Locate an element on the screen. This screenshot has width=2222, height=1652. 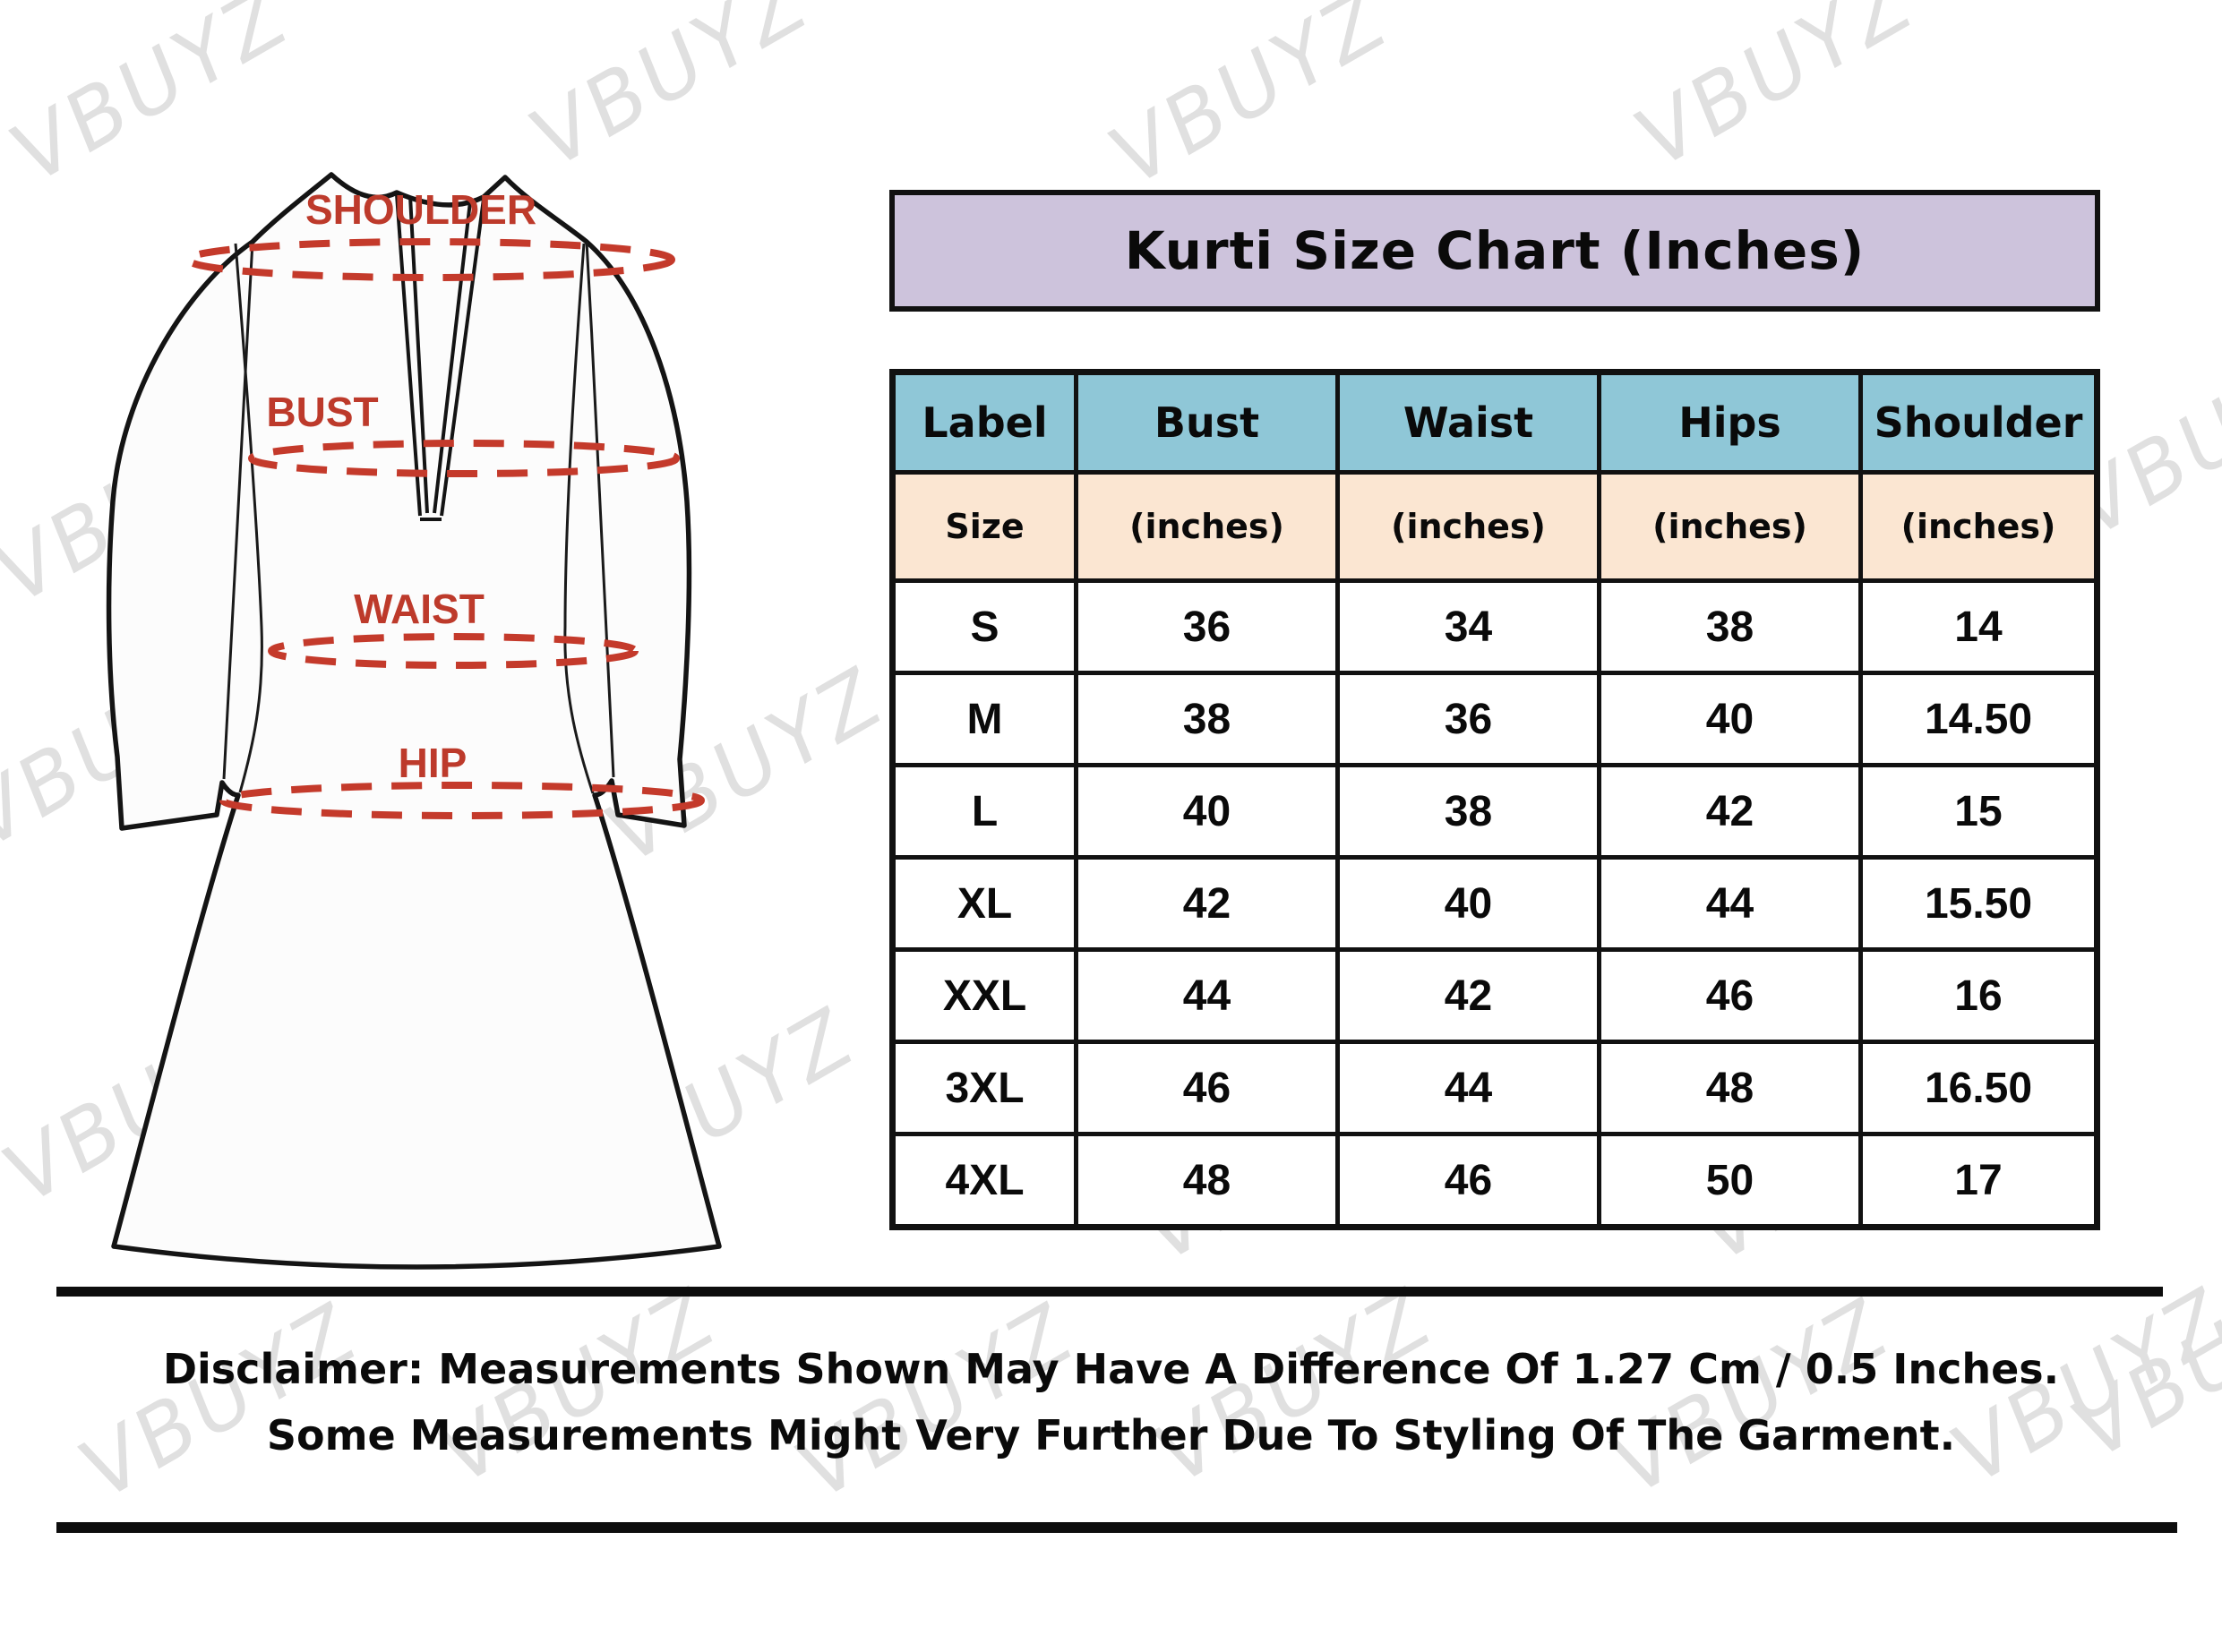
table-cell: 34 is located at coordinates (1468, 627).